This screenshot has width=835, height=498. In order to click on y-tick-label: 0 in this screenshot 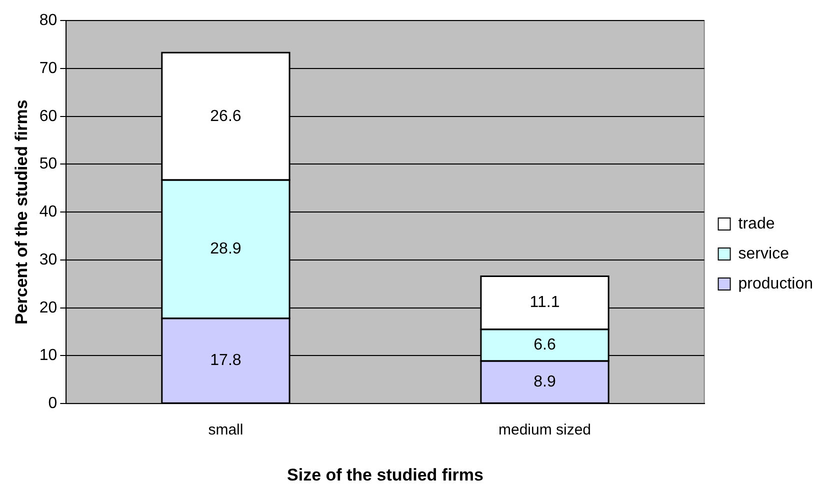, I will do `click(53, 403)`.